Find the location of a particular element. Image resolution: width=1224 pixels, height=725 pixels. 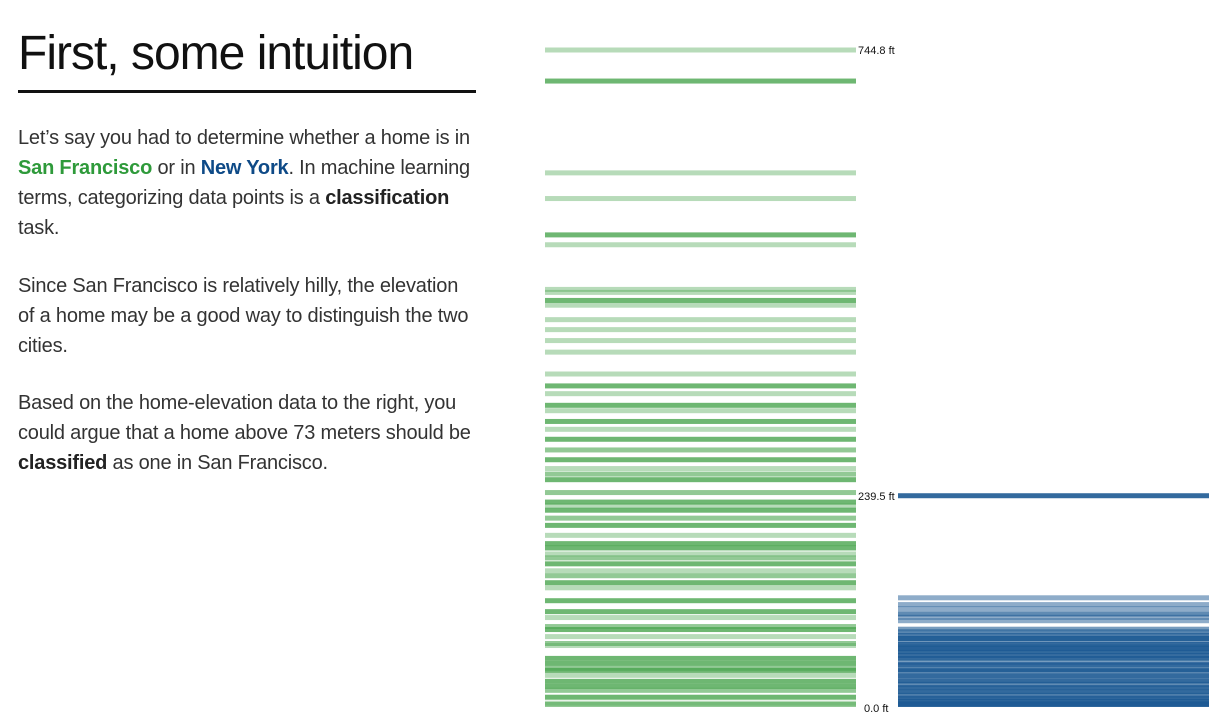

page-title: First, some intuition is located at coordinates (247, 59).